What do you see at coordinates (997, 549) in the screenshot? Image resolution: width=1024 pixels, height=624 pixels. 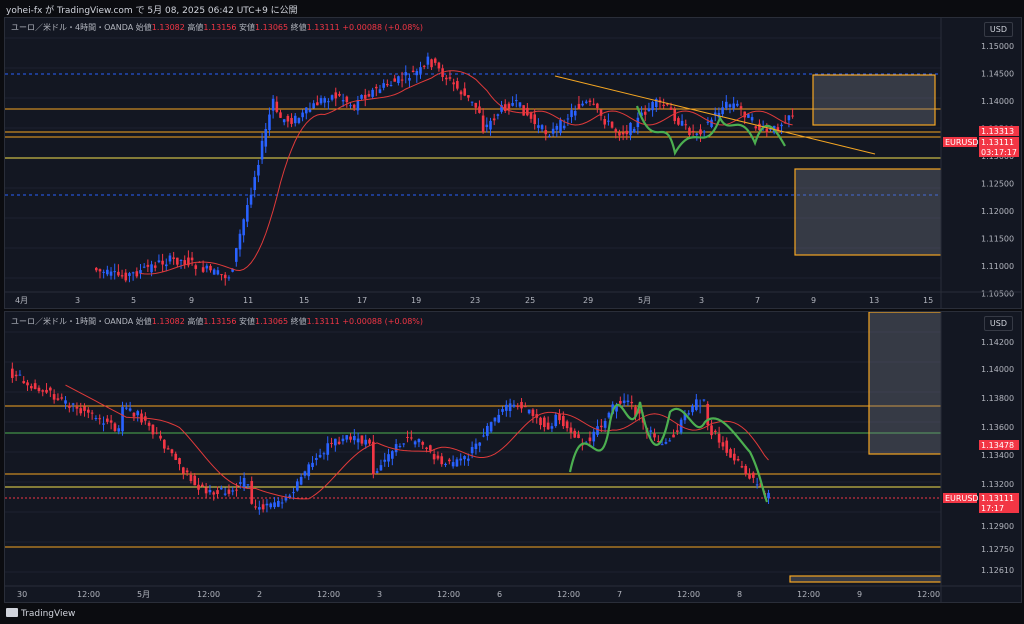 I see `price-tick-label: 1.12750` at bounding box center [997, 549].